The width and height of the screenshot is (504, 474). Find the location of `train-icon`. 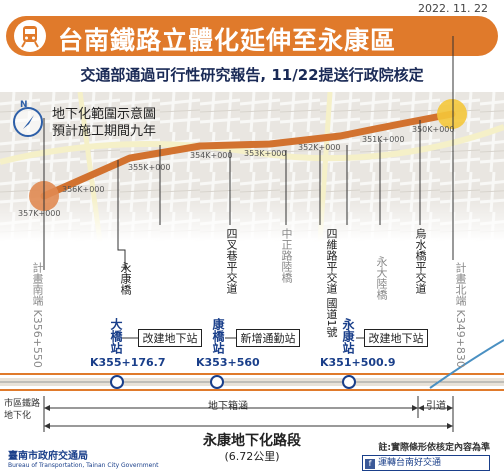

train-icon is located at coordinates (30, 36).